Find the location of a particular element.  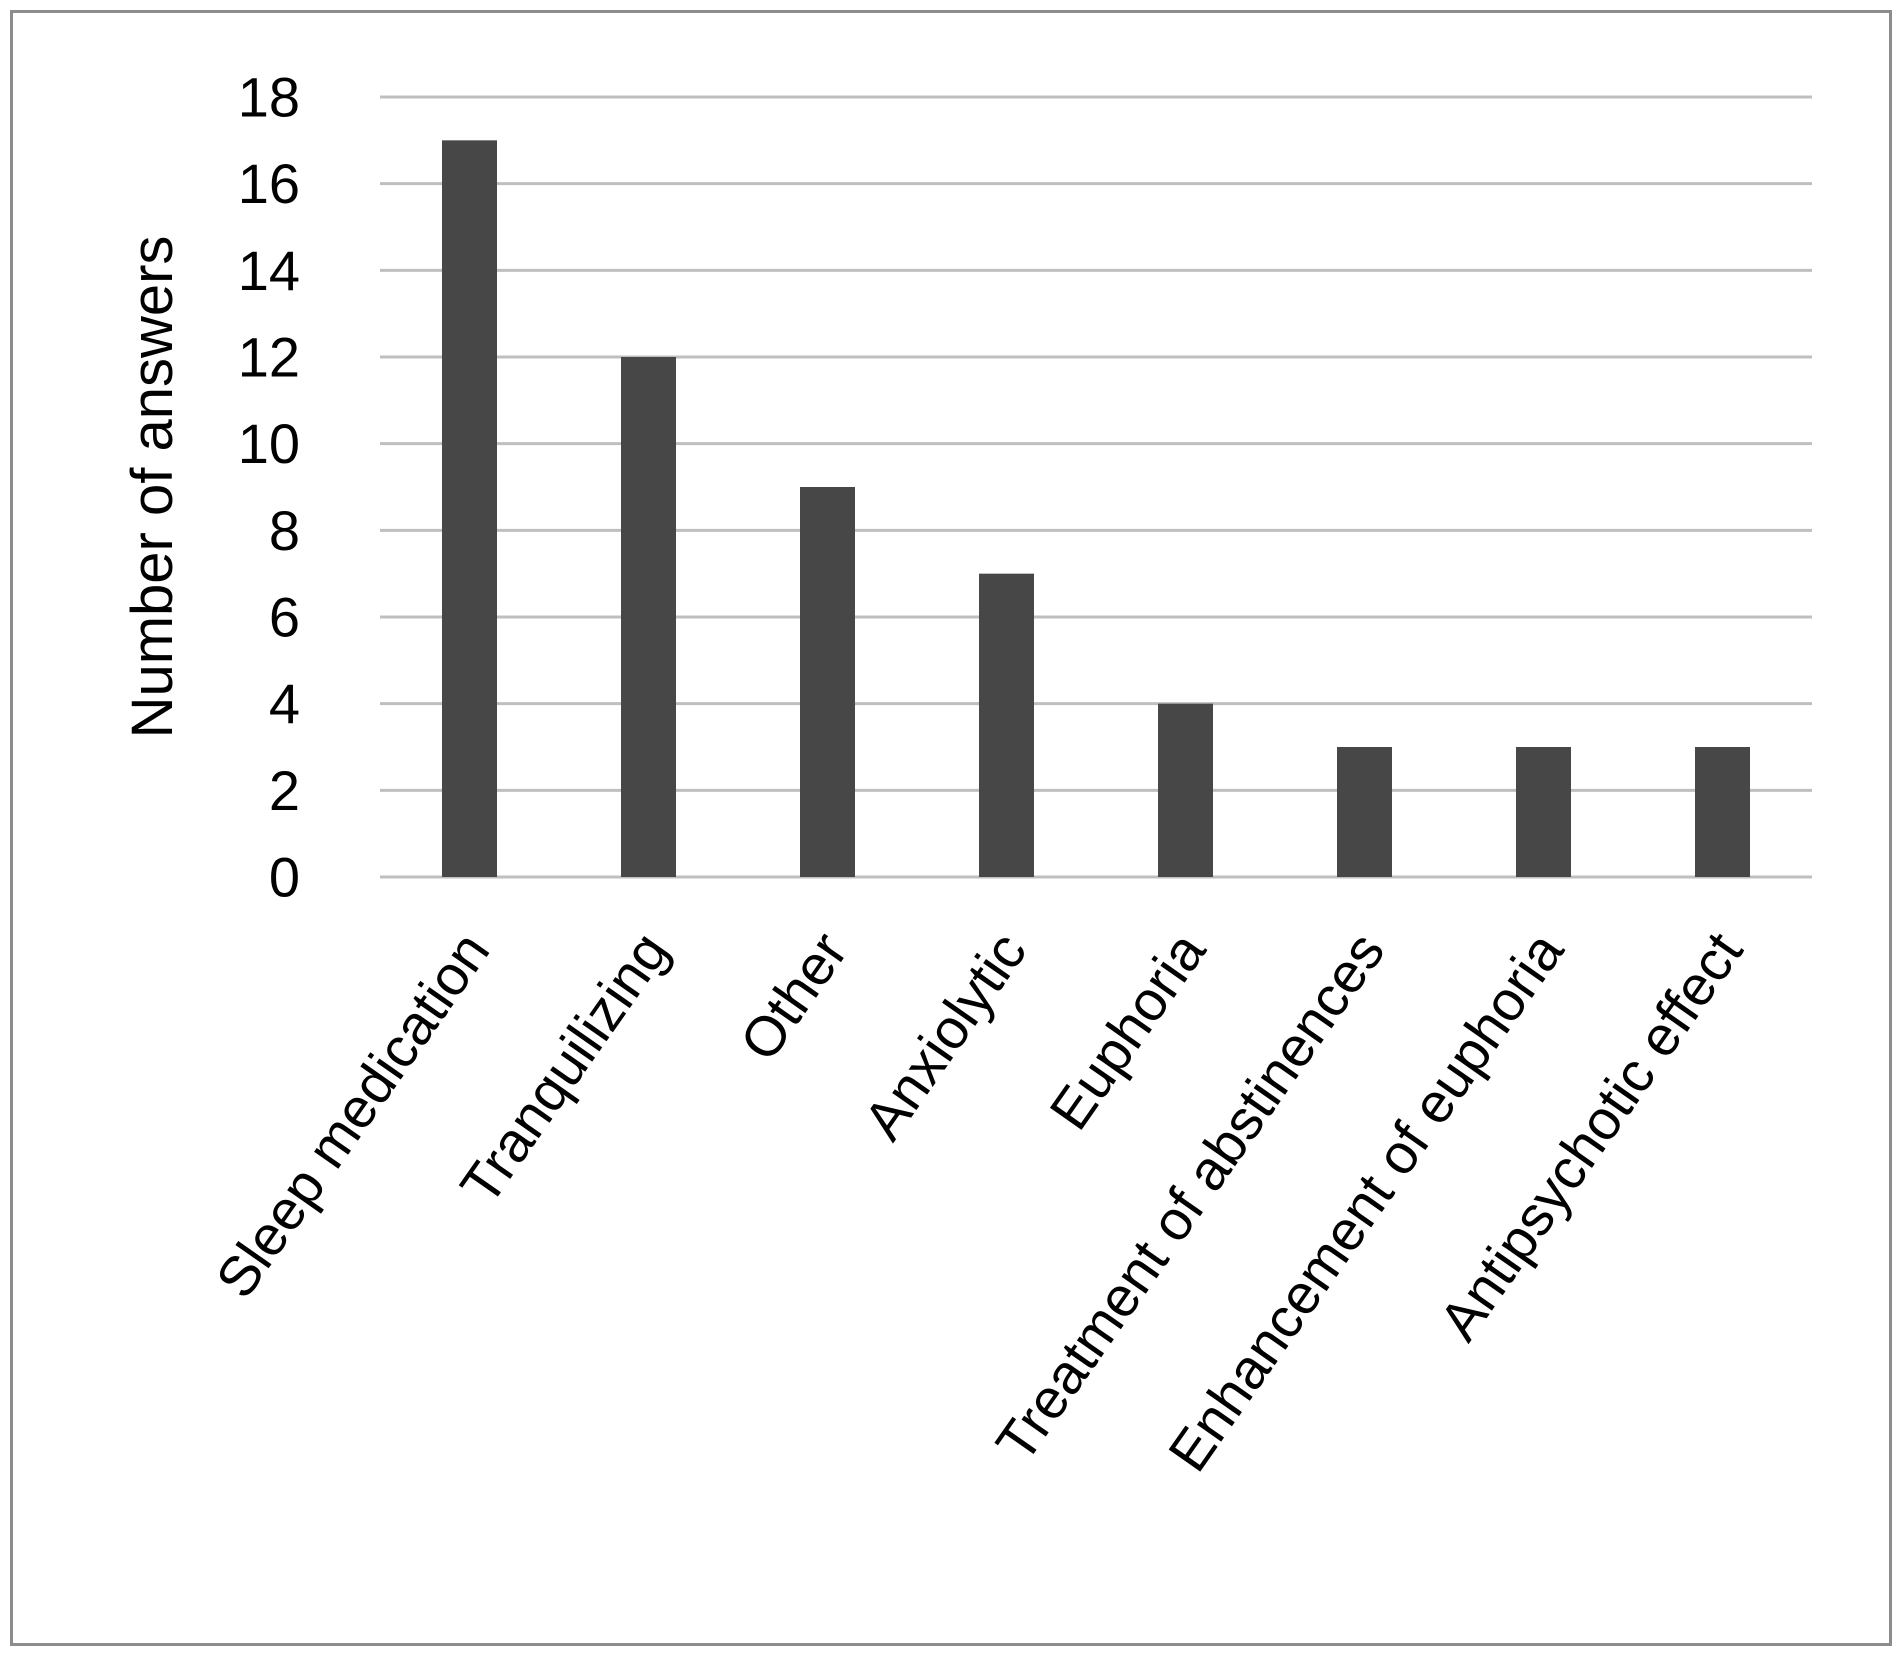

y-tick-label: 0 is located at coordinates (284, 877).